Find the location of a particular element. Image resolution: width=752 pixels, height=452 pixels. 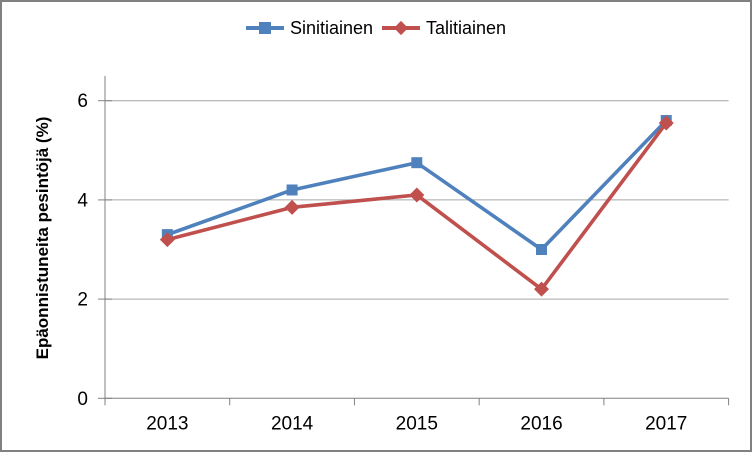

x-category-label: 2014 is located at coordinates (292, 423).